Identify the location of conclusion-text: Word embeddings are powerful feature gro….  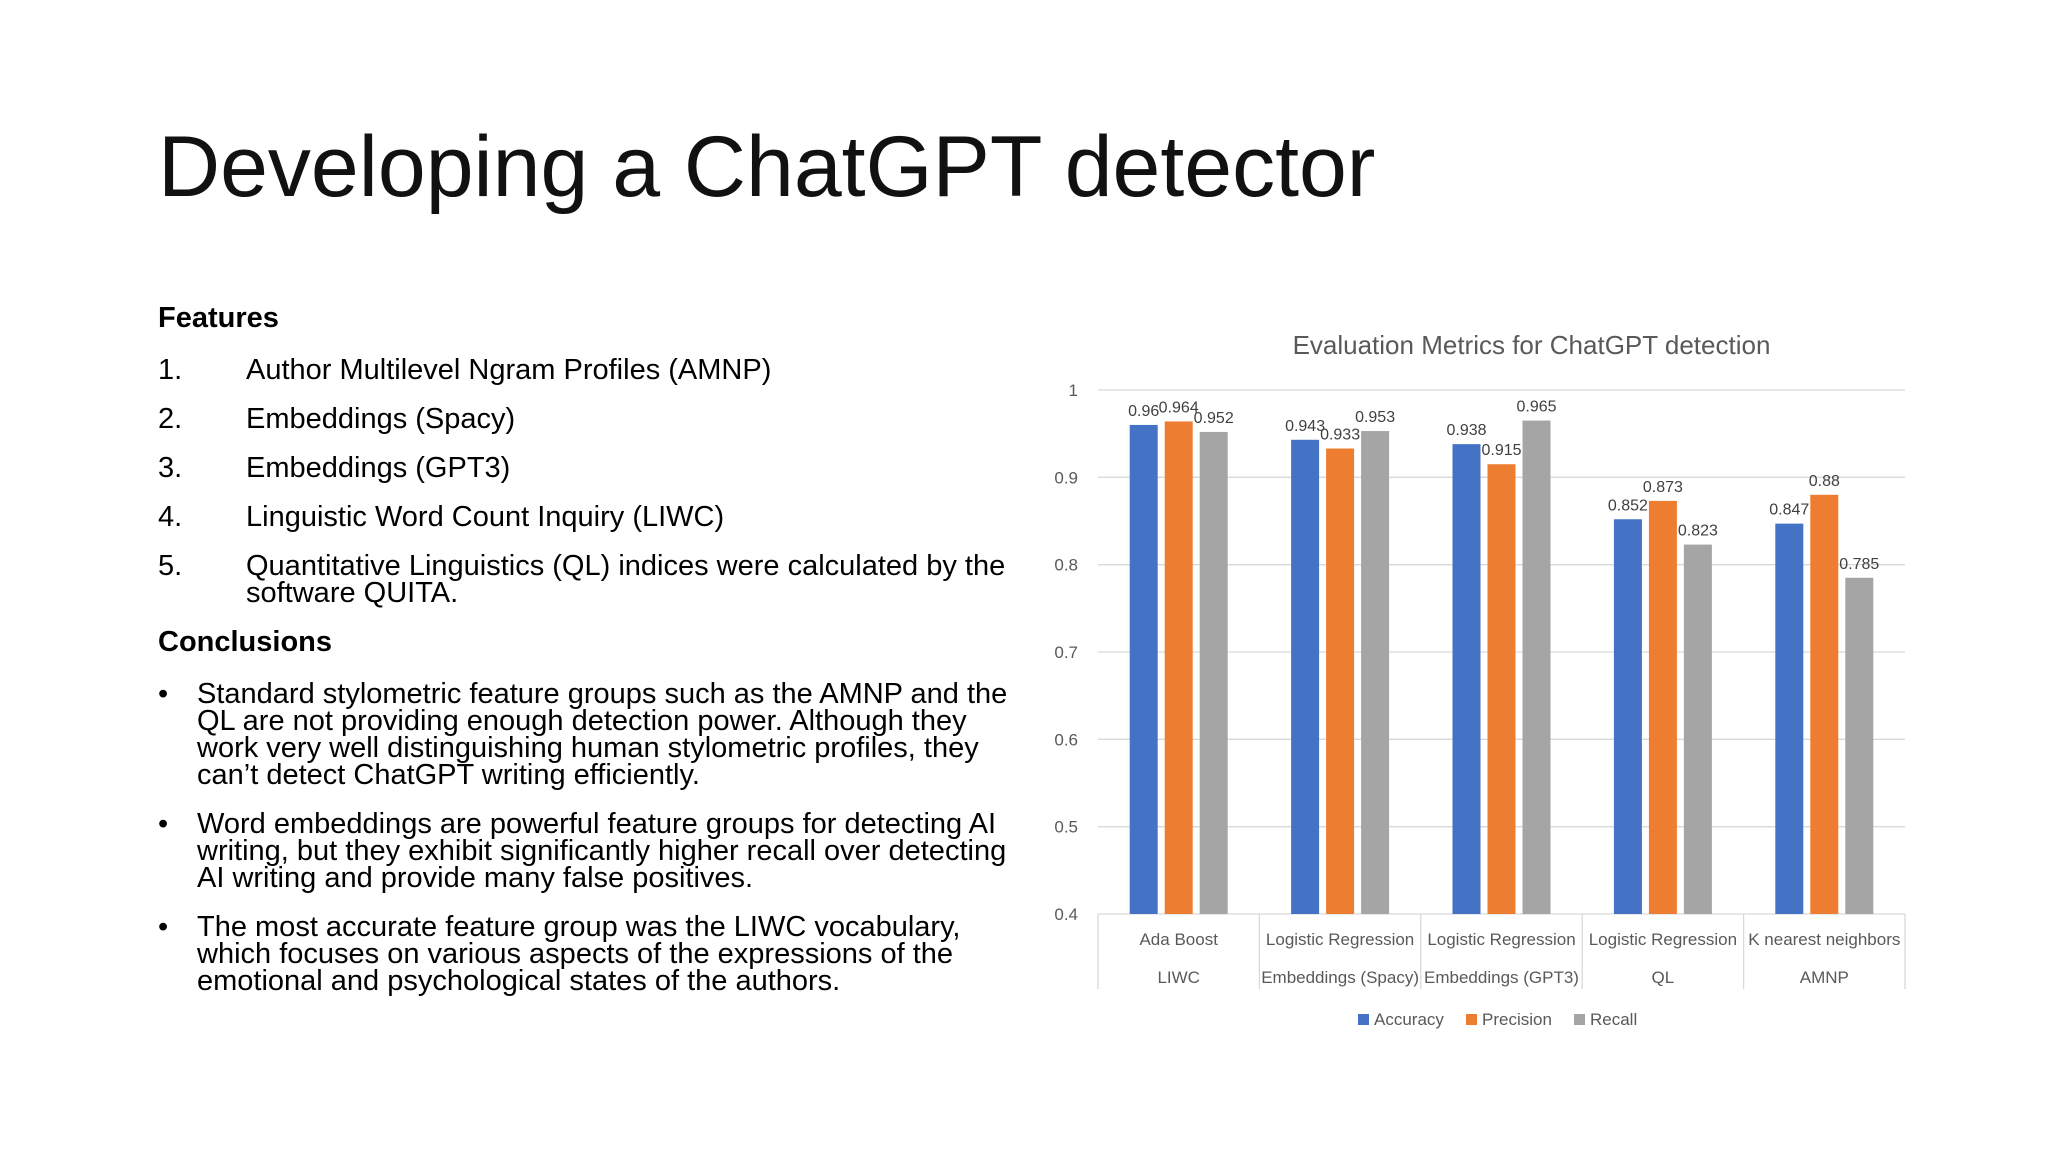
(602, 851).